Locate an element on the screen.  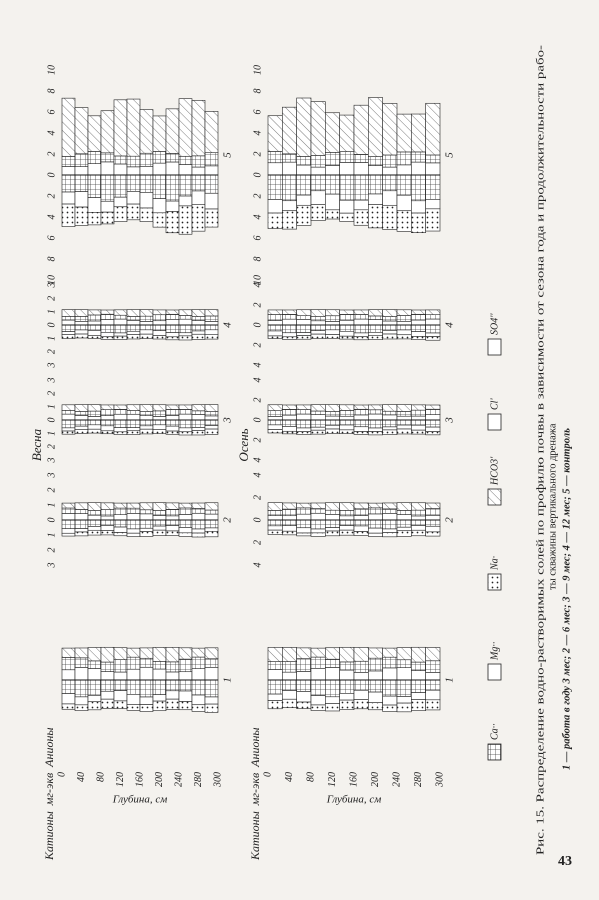
scale-tick-label: 10 is located at coordinates (51, 280).